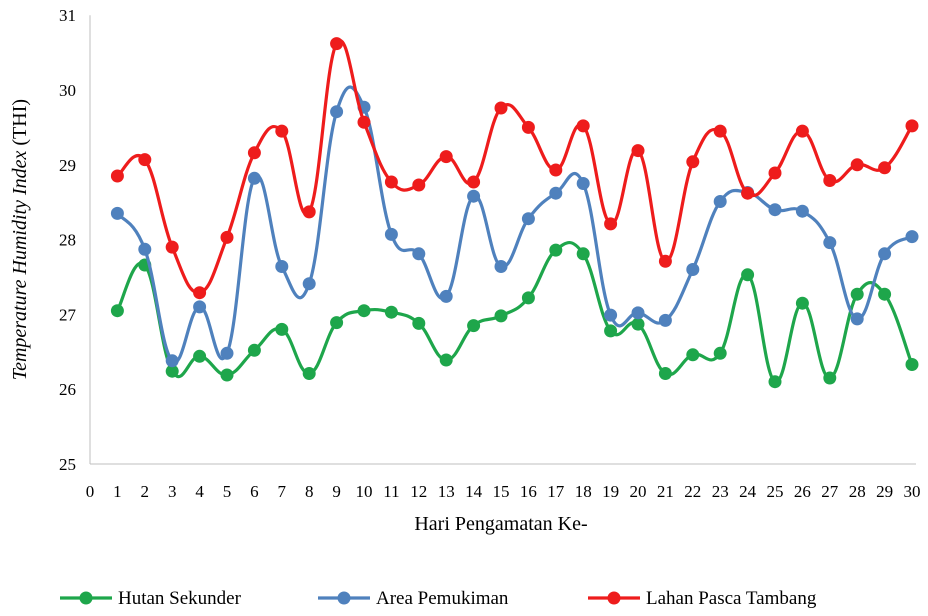 The height and width of the screenshot is (616, 928). I want to click on x-tick-label: 20, so click(638, 491).